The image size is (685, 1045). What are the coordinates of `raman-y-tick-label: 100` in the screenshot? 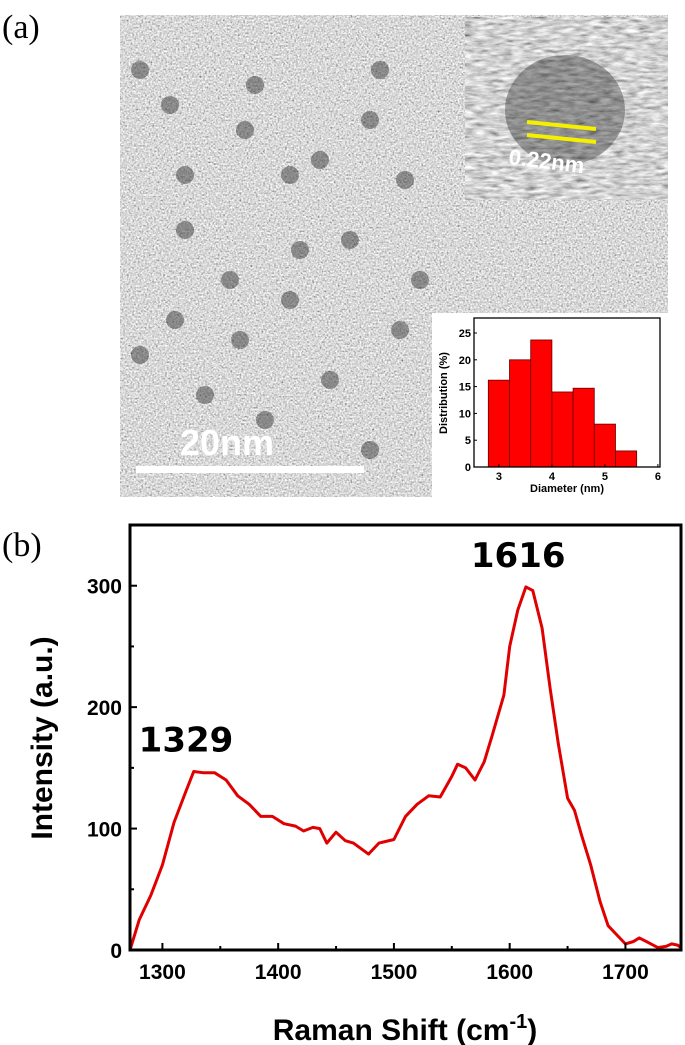 It's located at (104, 830).